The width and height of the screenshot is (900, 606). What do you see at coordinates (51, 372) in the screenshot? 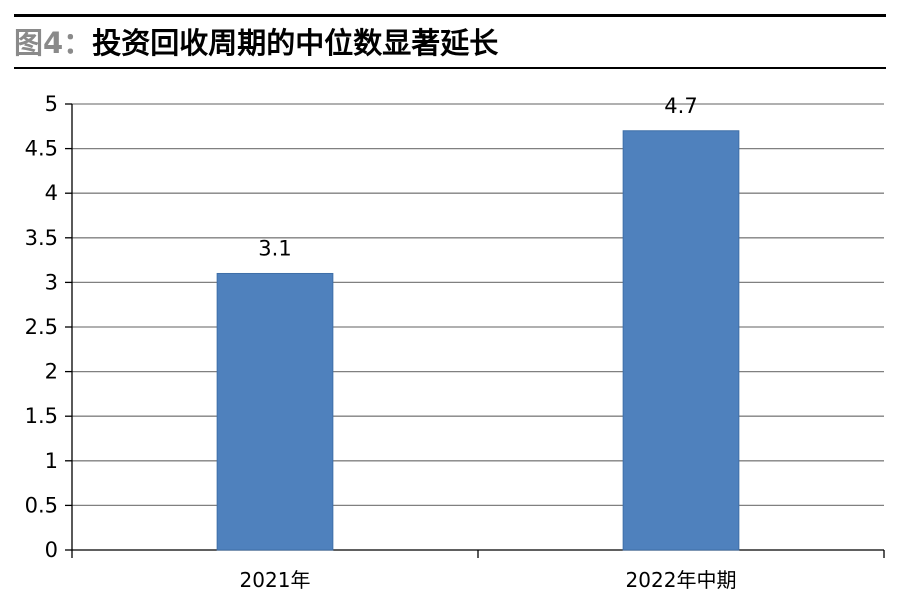
I see `y-tick-label: 2` at bounding box center [51, 372].